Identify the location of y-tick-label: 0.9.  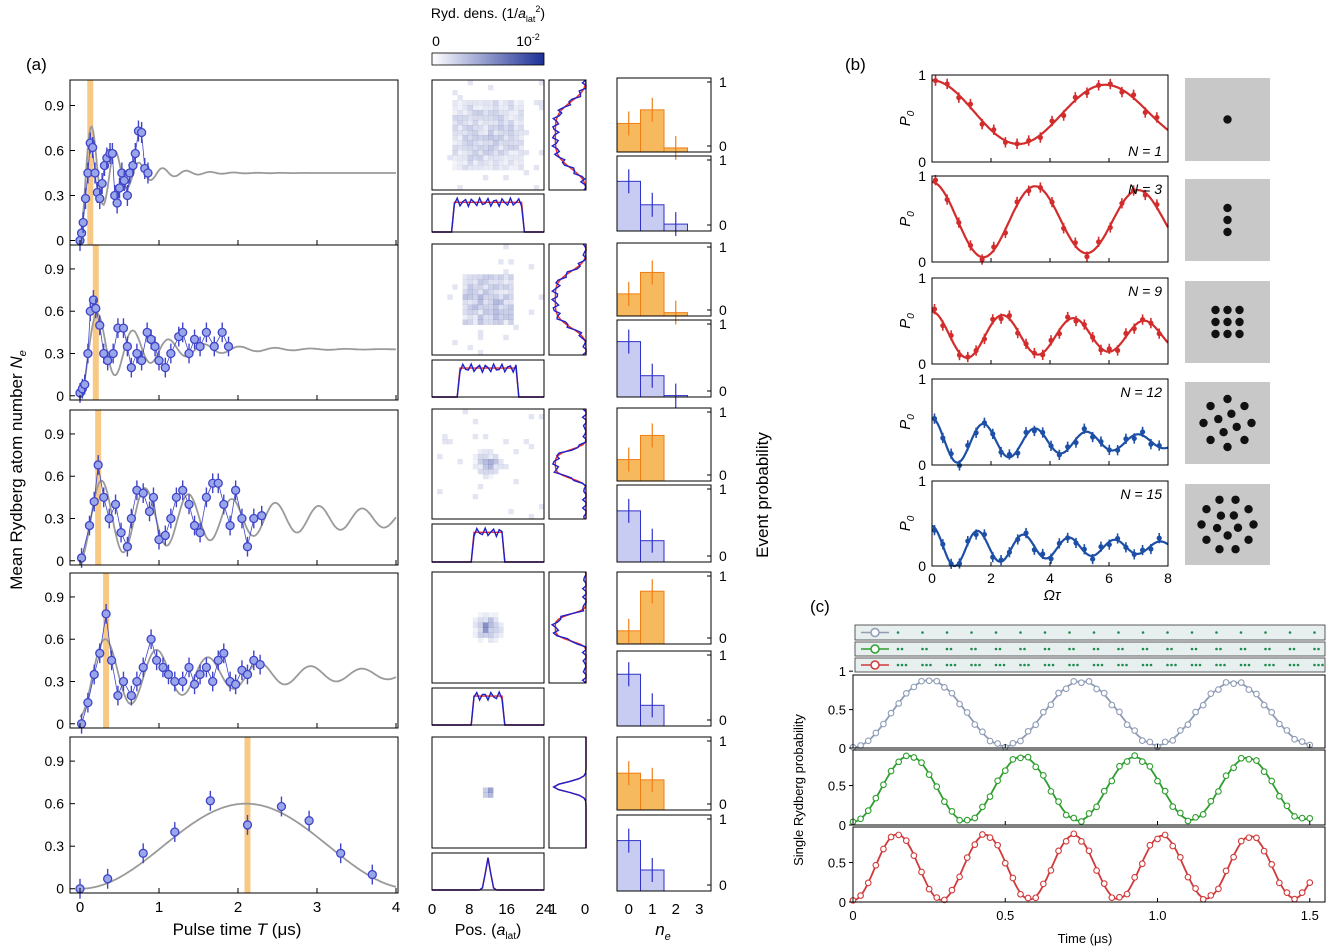
(55, 597).